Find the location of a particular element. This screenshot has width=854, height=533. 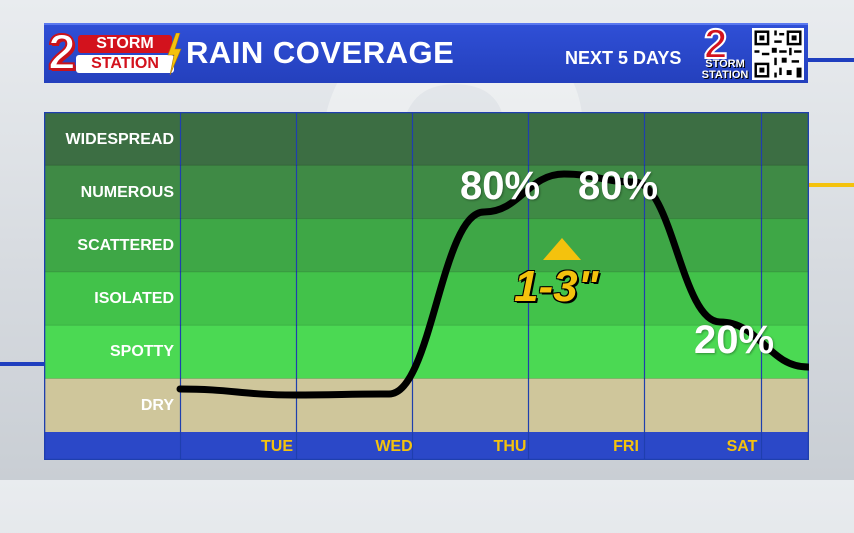

level-label-isolated: ISOLATED is located at coordinates (134, 298).